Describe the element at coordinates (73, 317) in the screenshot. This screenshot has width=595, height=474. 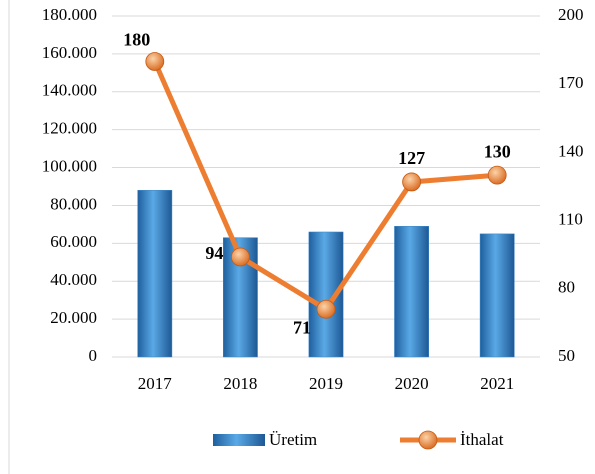
I see `y-tick-label: 20.000` at that location.